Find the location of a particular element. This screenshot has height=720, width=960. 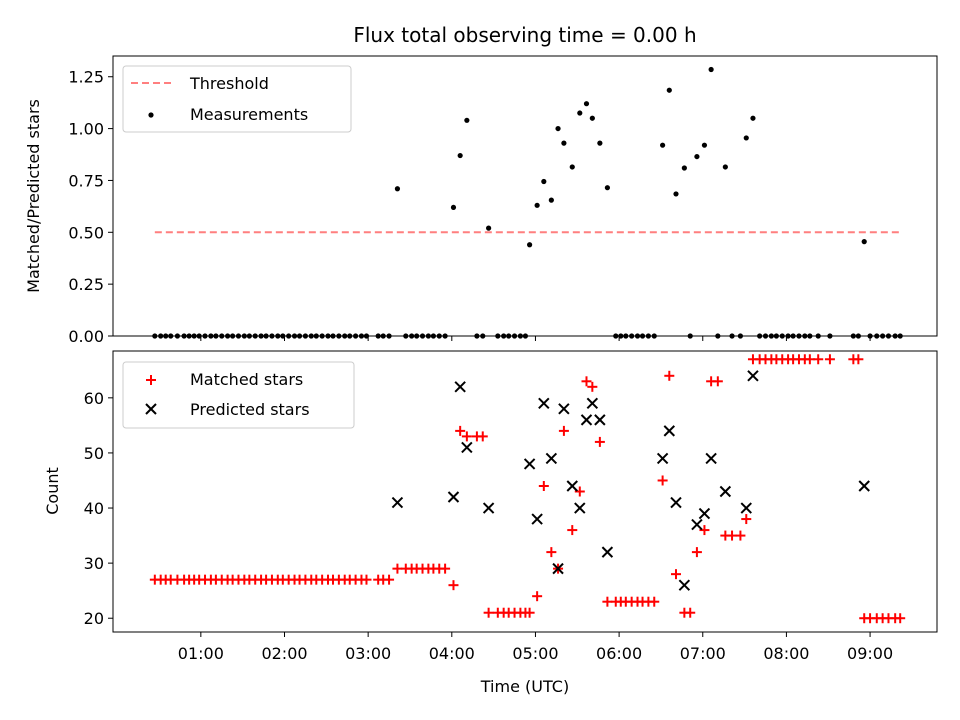

bottom-x-axis-label: Time (UTC) is located at coordinates (524, 686).